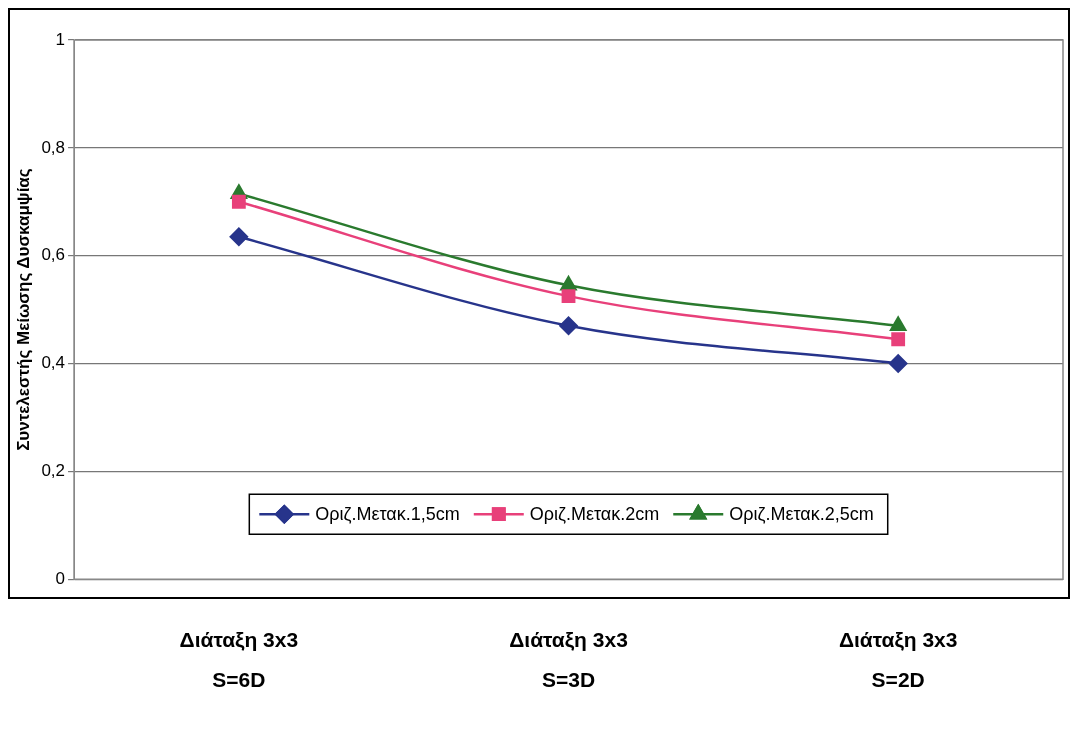 The width and height of the screenshot is (1075, 743). I want to click on y-axis-title: Συντελεστής Μείωσης Δυσκαμψίας, so click(23, 309).